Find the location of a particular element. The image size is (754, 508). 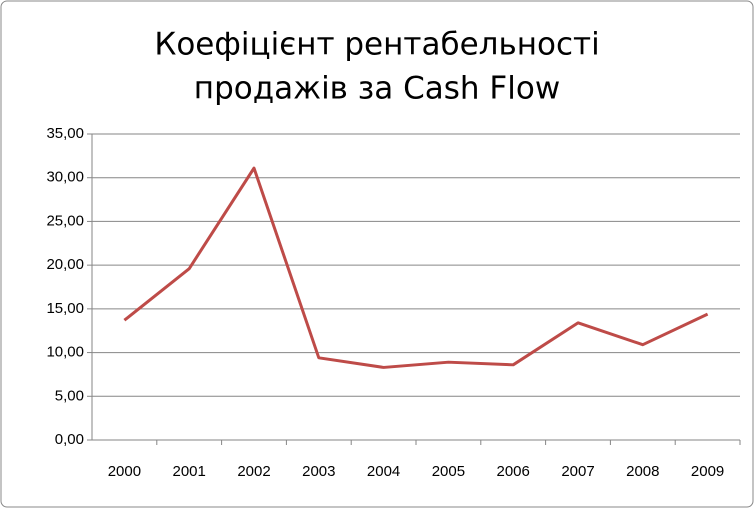

x-tick-label: 2008 is located at coordinates (642, 471).